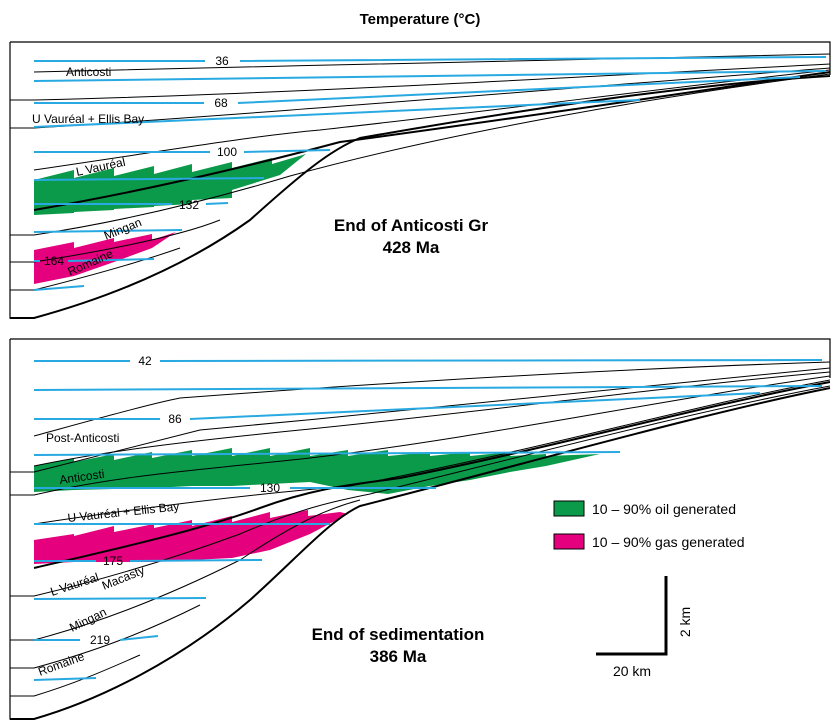 This screenshot has height=723, width=840. I want to click on top-gas-window, so click(105, 258).